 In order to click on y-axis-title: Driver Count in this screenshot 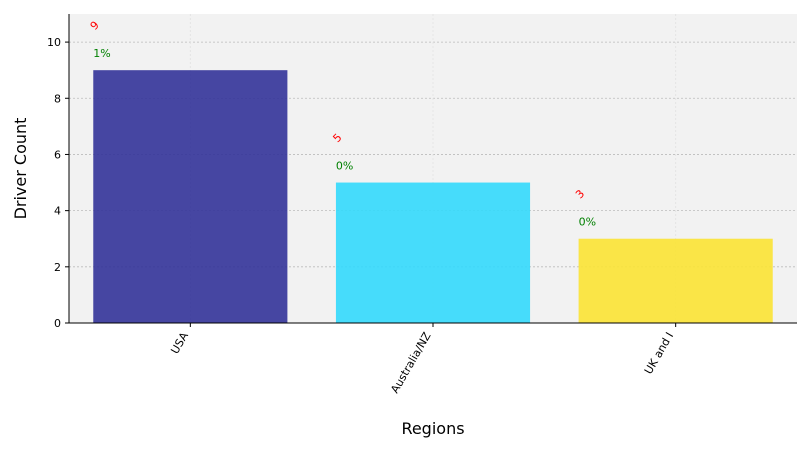, I will do `click(20, 169)`.